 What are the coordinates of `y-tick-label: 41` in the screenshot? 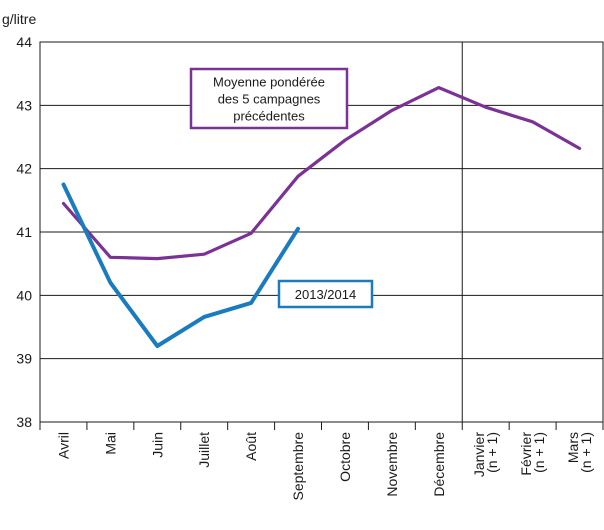 It's located at (24, 232).